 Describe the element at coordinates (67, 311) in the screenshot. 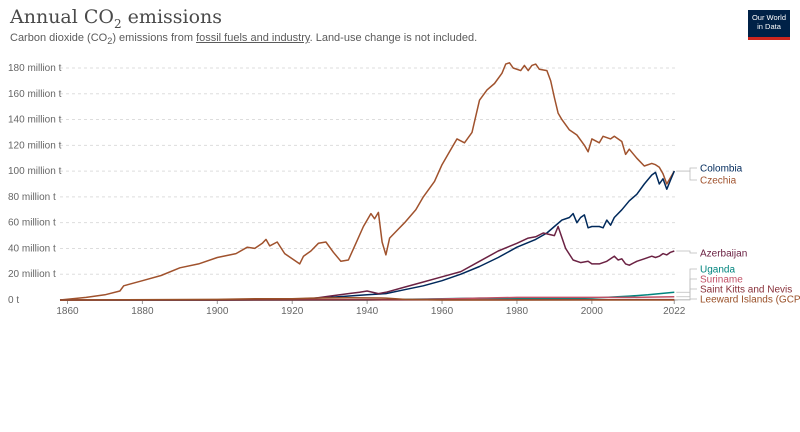

I see `x-tick-label: 1860` at that location.